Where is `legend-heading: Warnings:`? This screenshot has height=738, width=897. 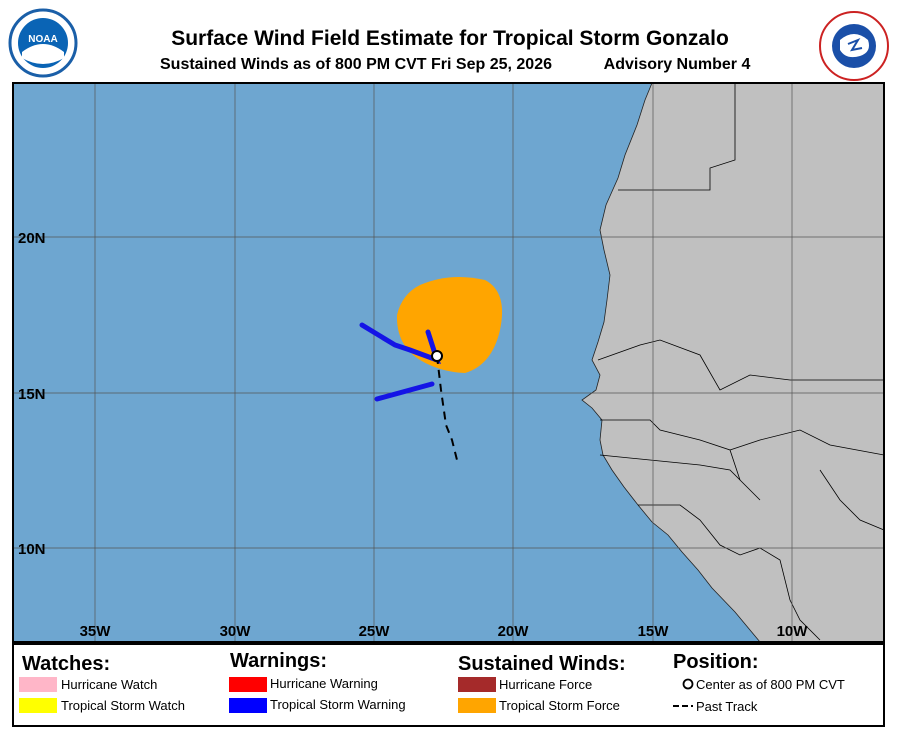
legend-heading: Warnings: is located at coordinates (278, 661).